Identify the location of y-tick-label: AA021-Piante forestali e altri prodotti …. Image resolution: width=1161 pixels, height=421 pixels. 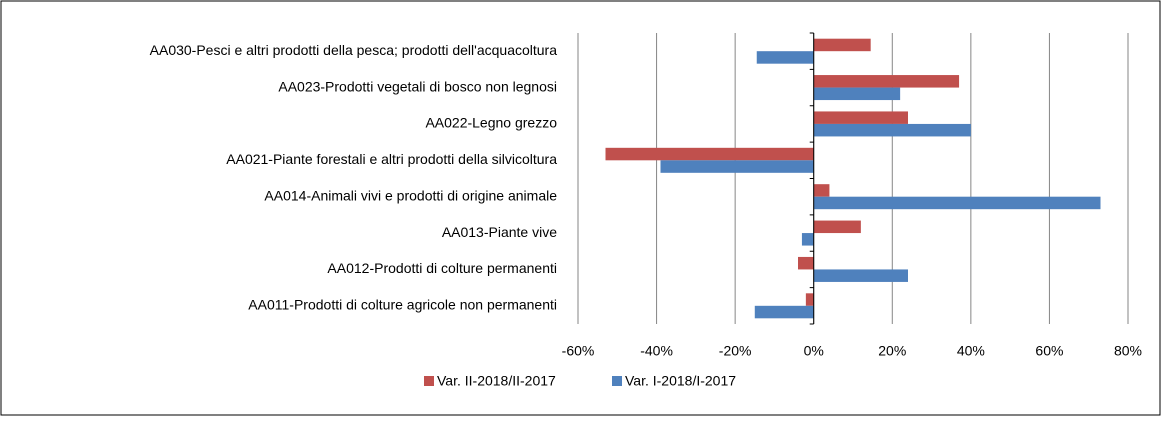
(391, 159).